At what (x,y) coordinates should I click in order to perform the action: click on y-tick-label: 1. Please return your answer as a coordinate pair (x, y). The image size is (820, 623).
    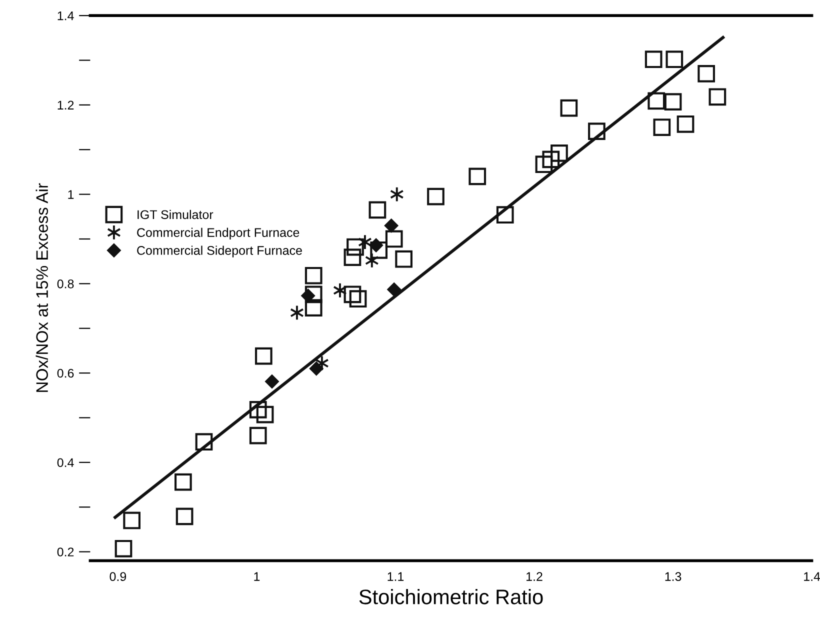
    Looking at the image, I should click on (71, 194).